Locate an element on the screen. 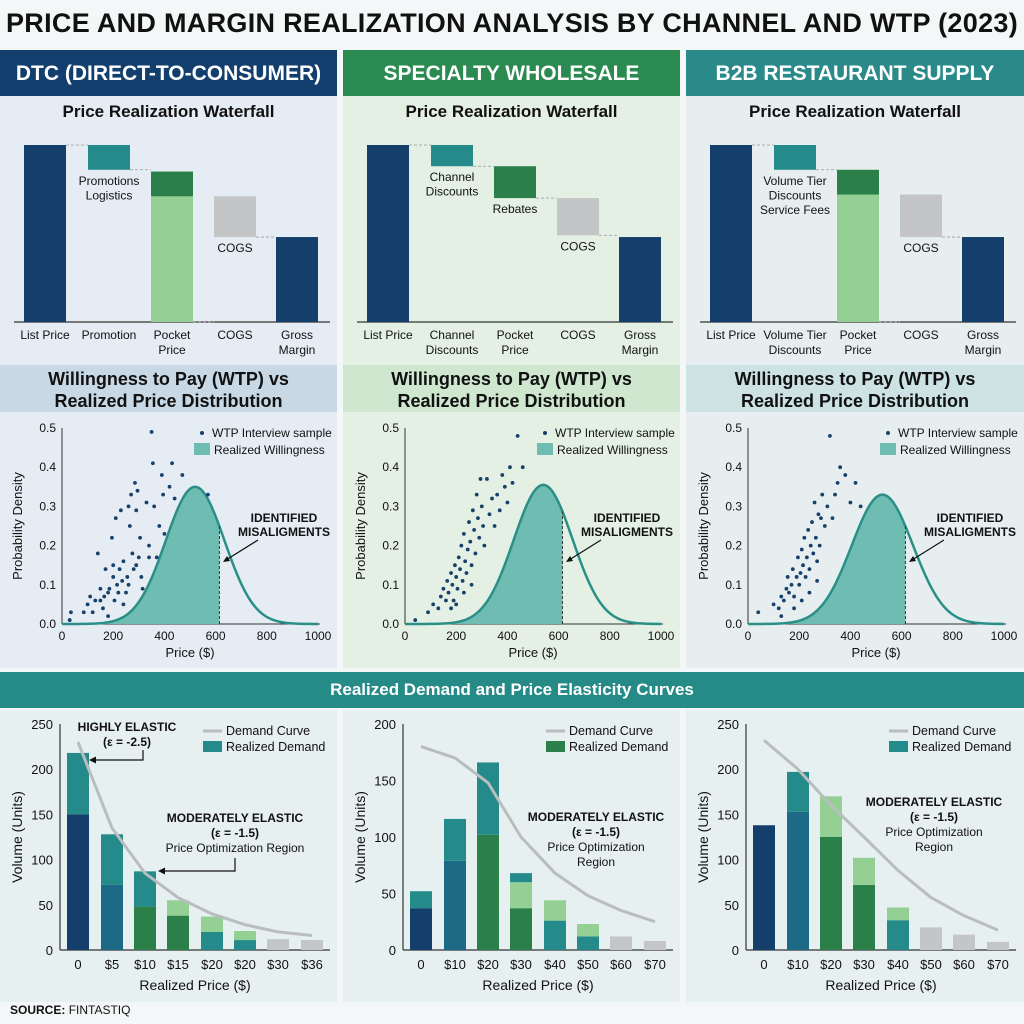  waterfall-annotation: Volume Tier is located at coordinates (794, 181).